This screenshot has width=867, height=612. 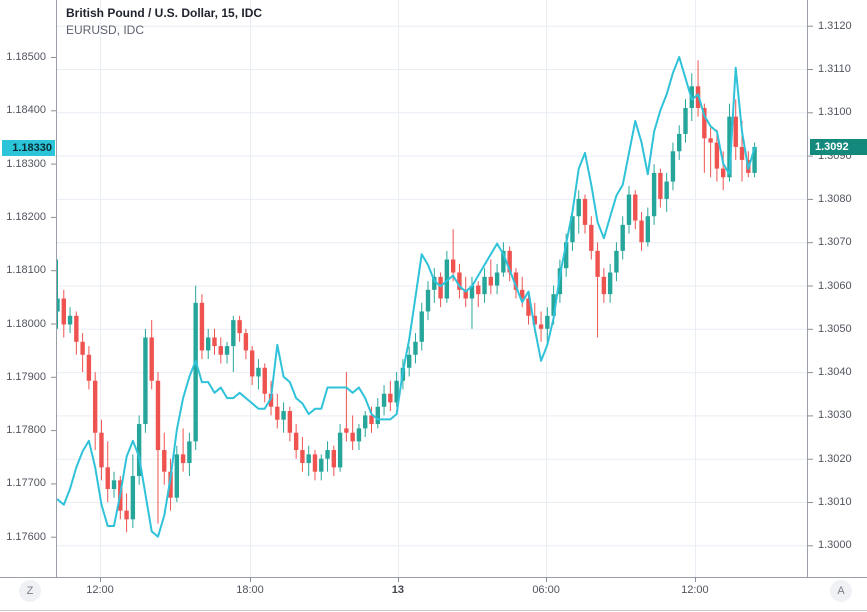 What do you see at coordinates (835, 198) in the screenshot?
I see `right-price-tick-label: 1.3080` at bounding box center [835, 198].